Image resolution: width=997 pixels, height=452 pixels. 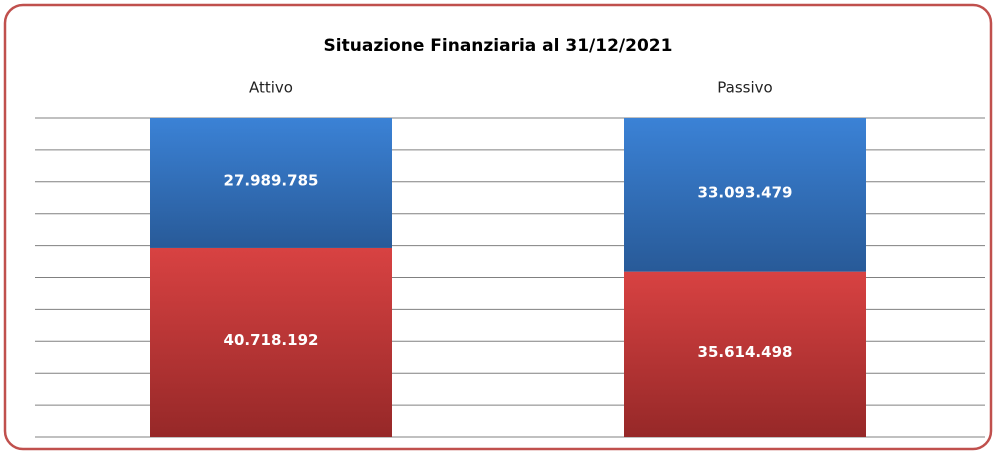 What do you see at coordinates (498, 46) in the screenshot?
I see `chart-title: Situazione Finanziaria al 31/12/2021` at bounding box center [498, 46].